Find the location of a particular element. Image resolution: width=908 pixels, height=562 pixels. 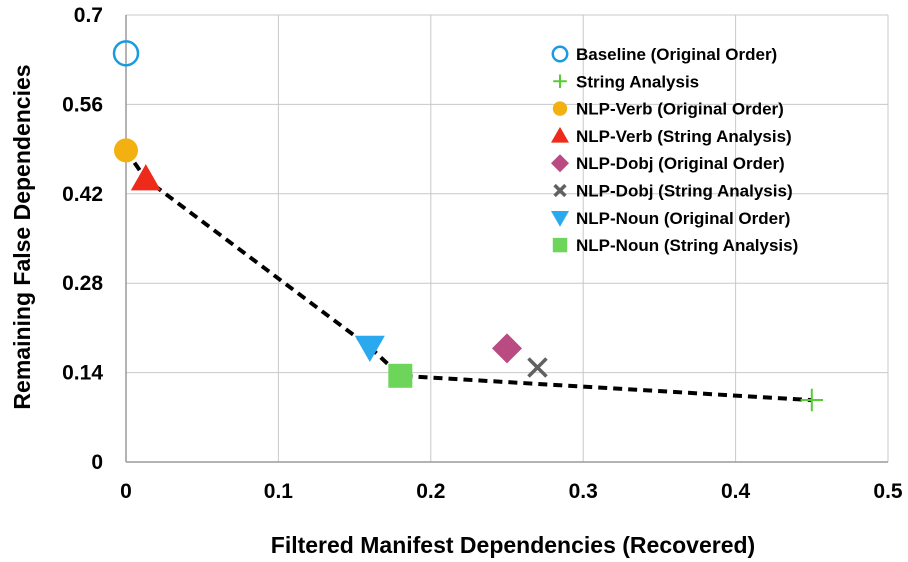

x-tick-label: 0.2 is located at coordinates (430, 491).